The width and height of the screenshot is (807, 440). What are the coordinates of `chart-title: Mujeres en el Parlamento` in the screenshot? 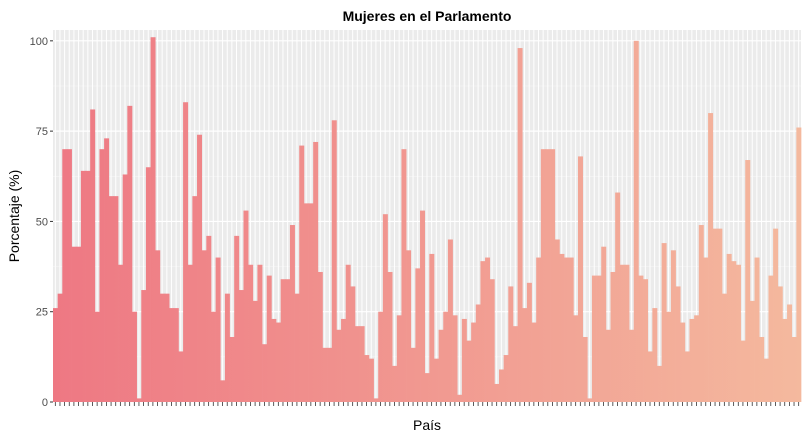 It's located at (427, 16).